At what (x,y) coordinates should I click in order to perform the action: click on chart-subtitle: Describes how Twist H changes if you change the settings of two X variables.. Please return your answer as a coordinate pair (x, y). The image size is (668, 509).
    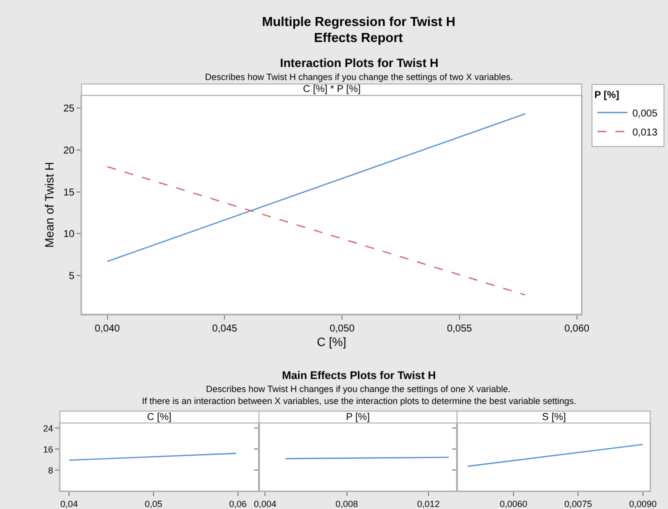
    Looking at the image, I should click on (359, 77).